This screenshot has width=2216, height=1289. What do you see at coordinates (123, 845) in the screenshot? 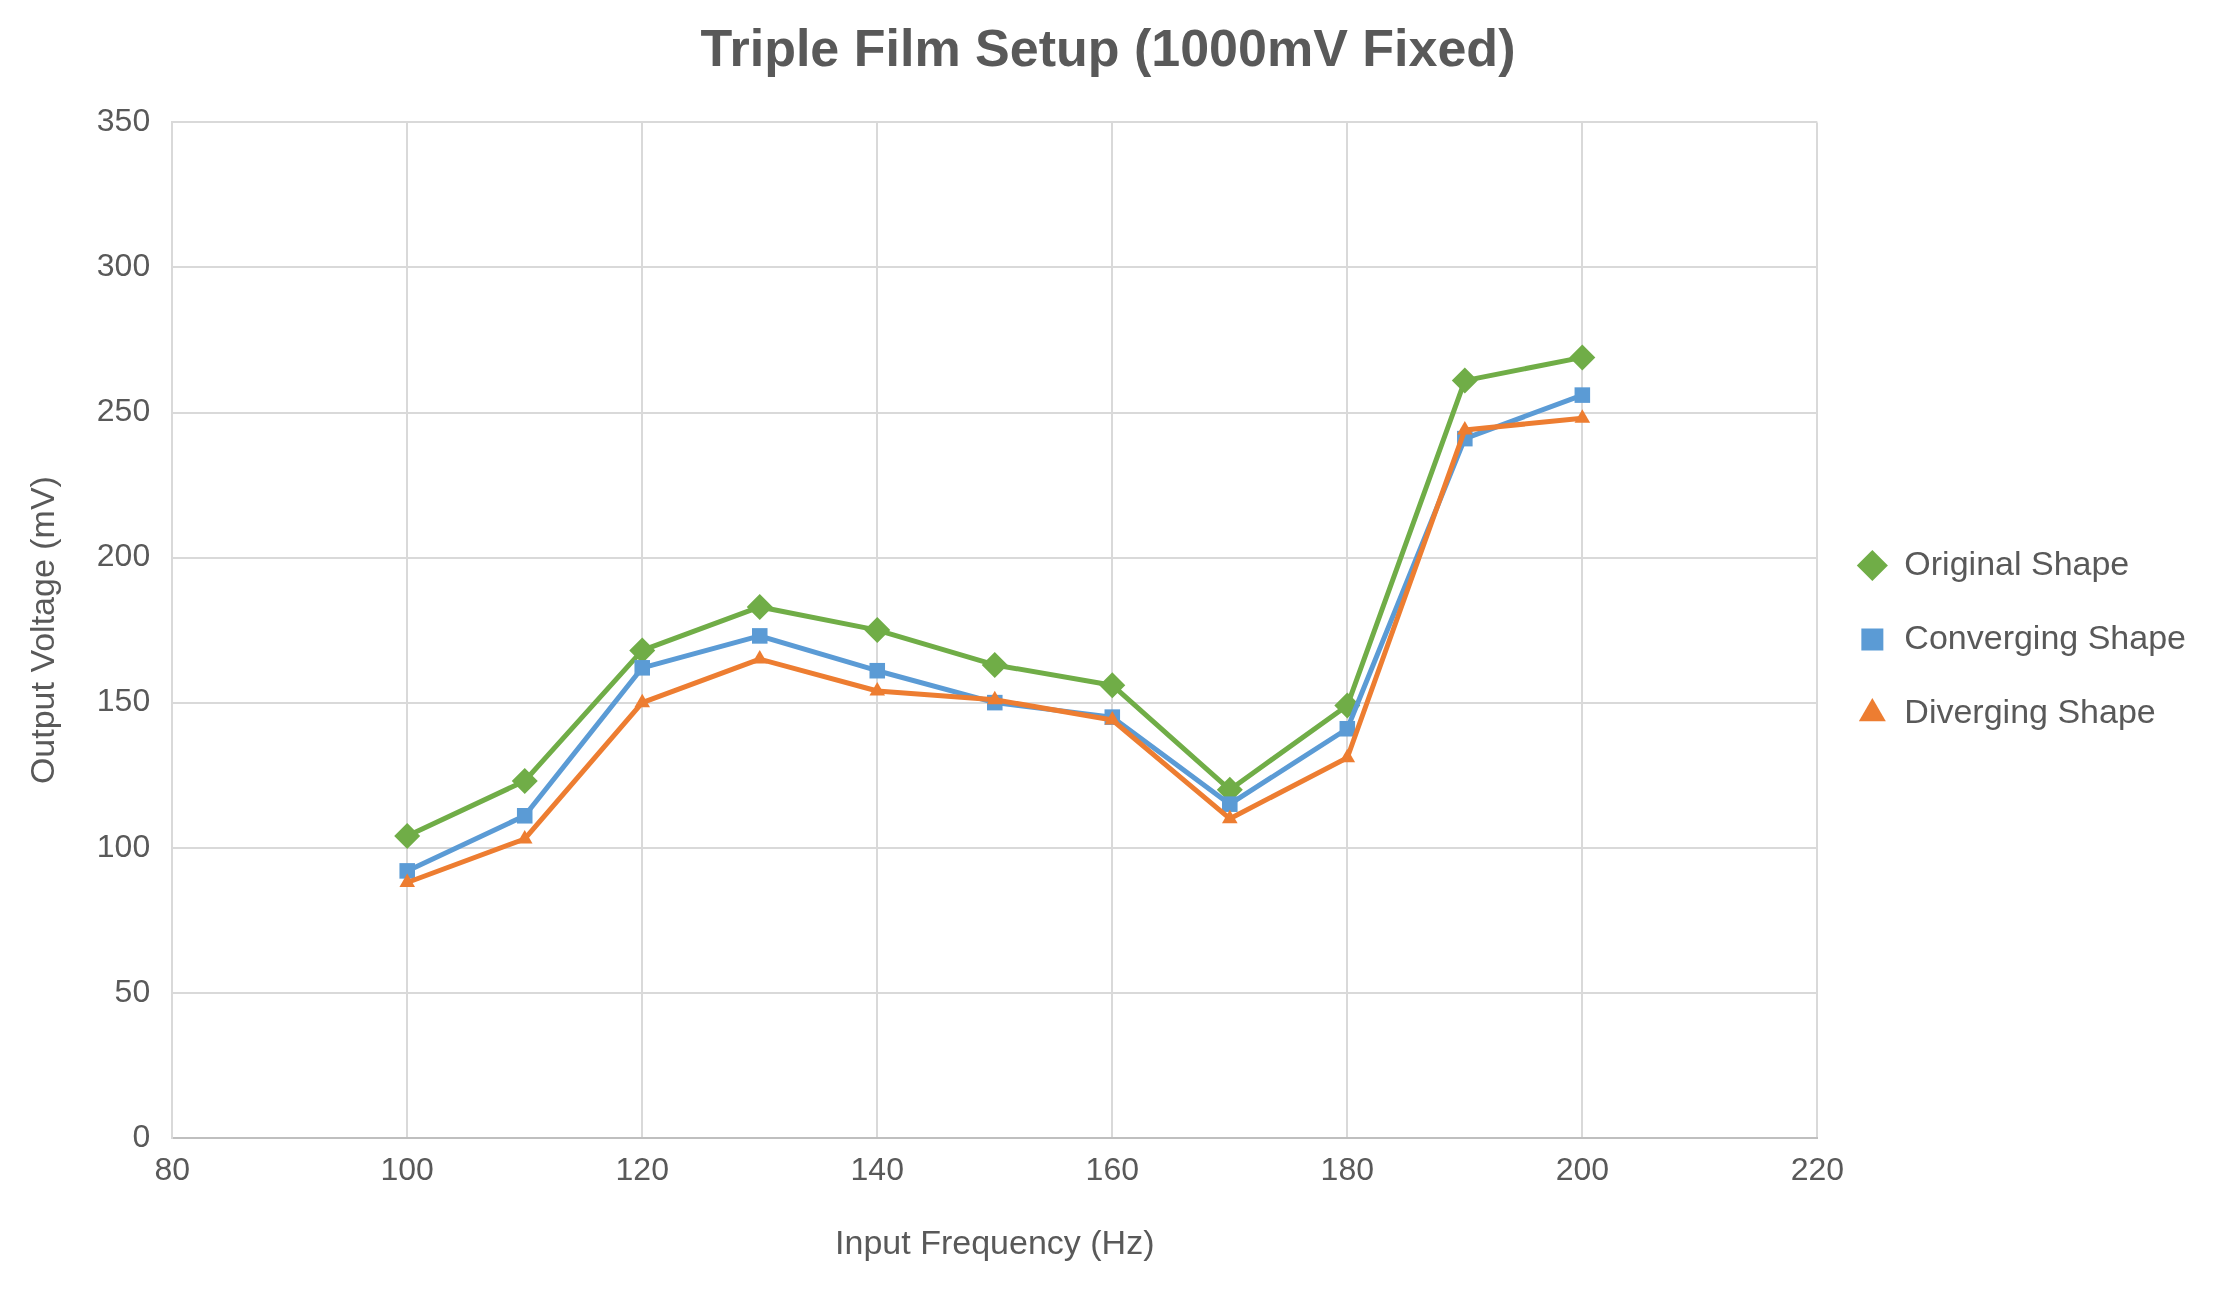
I see `y-tick-label: 100` at bounding box center [123, 845].